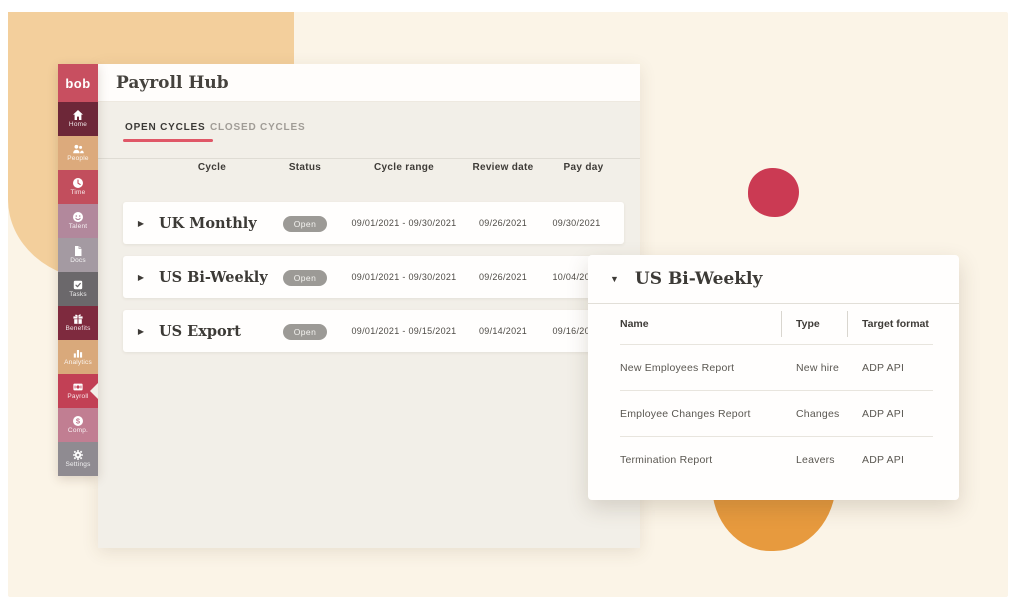 Image resolution: width=1024 pixels, height=606 pixels. I want to click on tasks-icon, so click(78, 285).